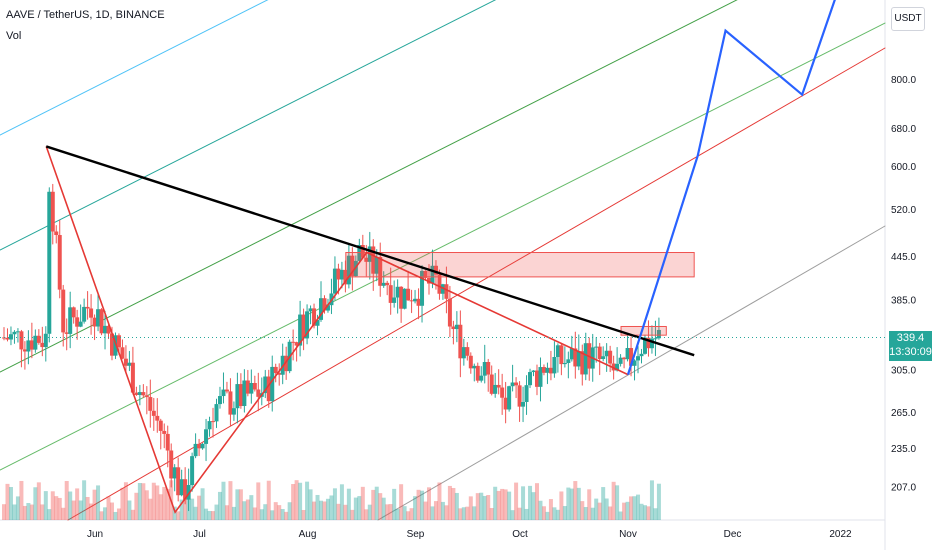 The image size is (932, 550). Describe the element at coordinates (903, 167) in the screenshot. I see `price-tick-label: 600.0` at that location.